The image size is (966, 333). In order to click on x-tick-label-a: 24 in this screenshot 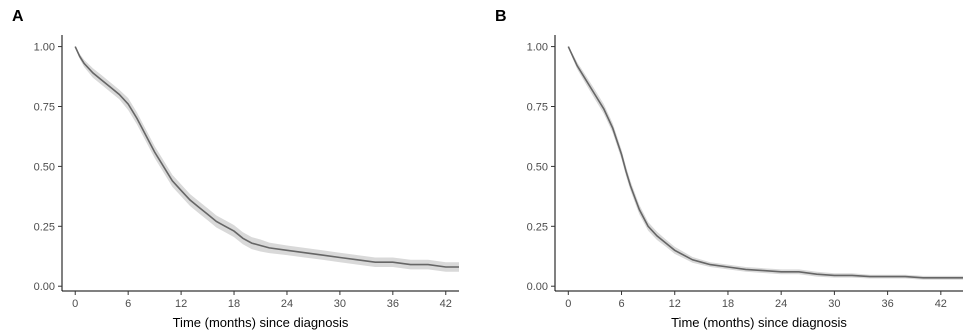, I will do `click(287, 304)`.